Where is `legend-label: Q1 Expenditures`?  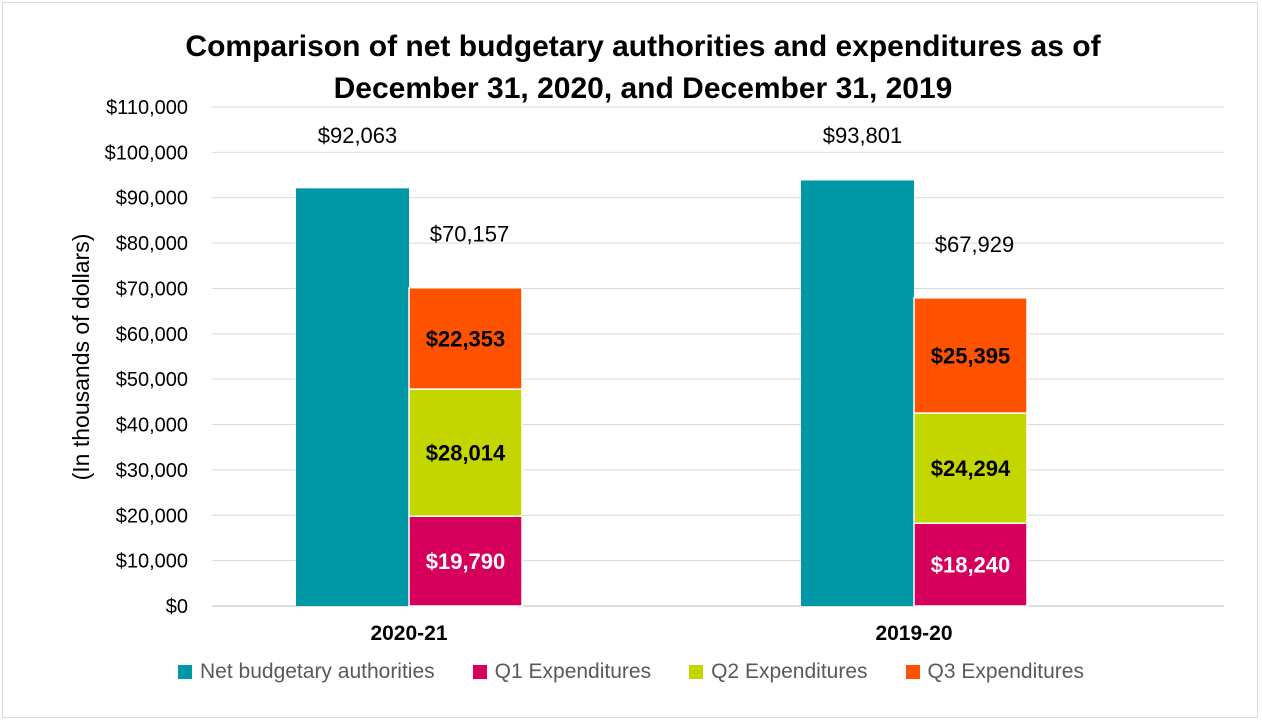
legend-label: Q1 Expenditures is located at coordinates (573, 671).